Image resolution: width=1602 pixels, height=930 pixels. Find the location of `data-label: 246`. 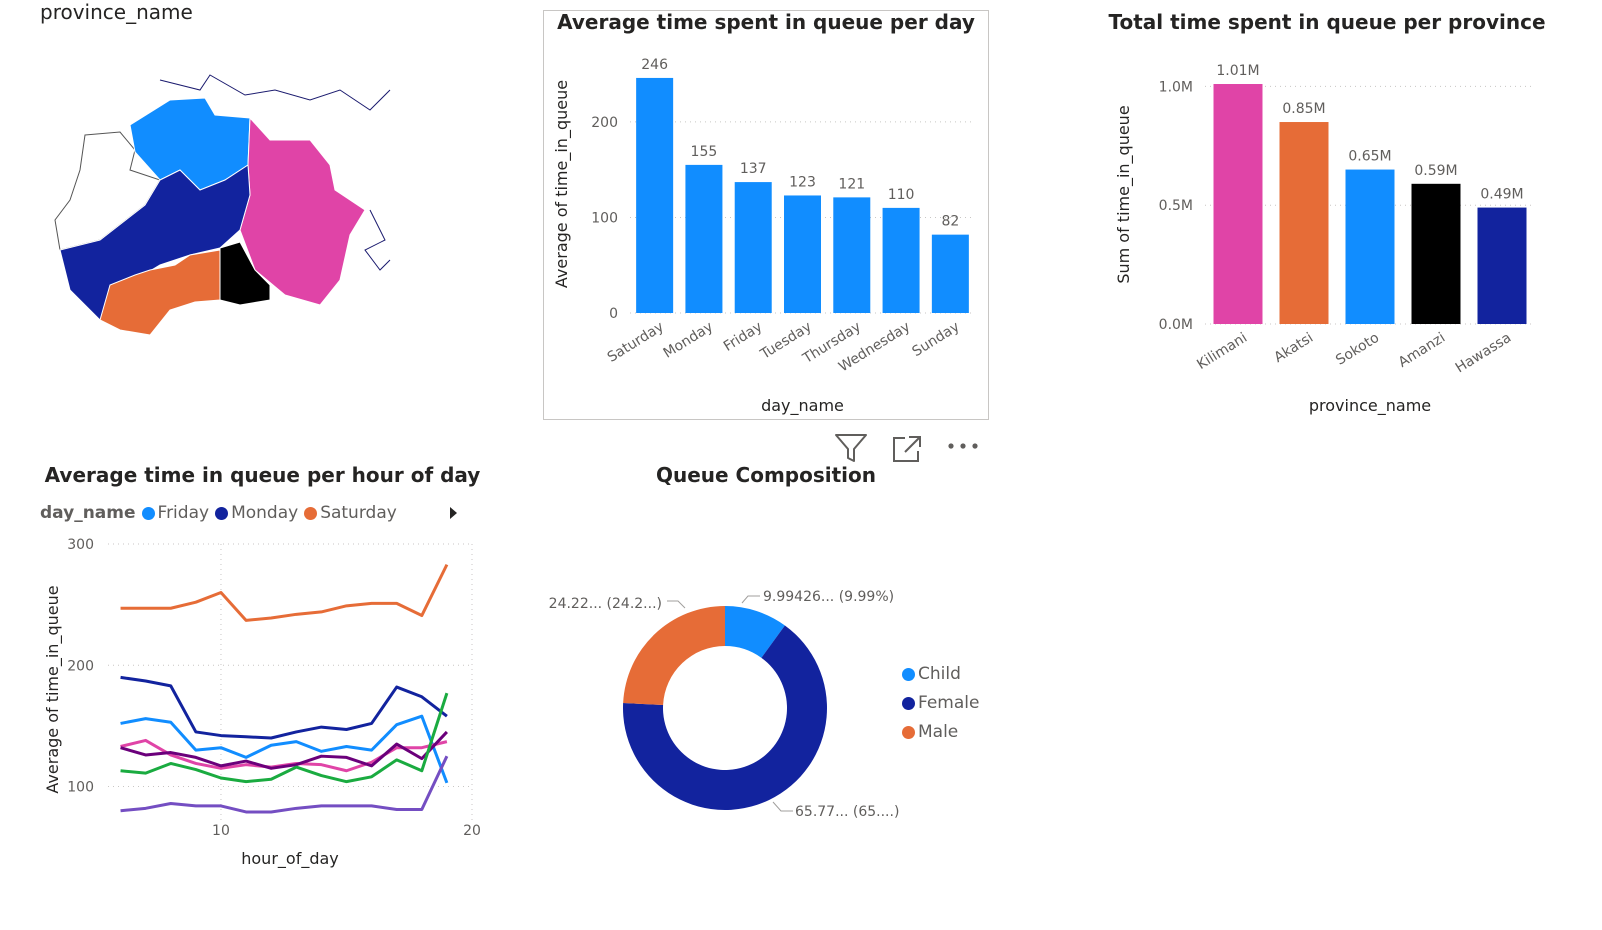

data-label: 246 is located at coordinates (654, 65).